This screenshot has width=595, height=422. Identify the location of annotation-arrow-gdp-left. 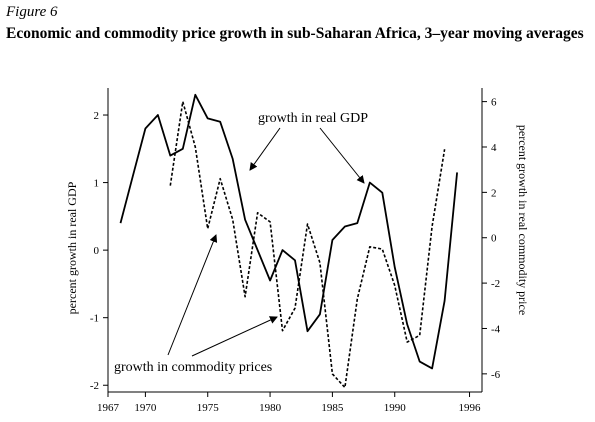
(265, 149).